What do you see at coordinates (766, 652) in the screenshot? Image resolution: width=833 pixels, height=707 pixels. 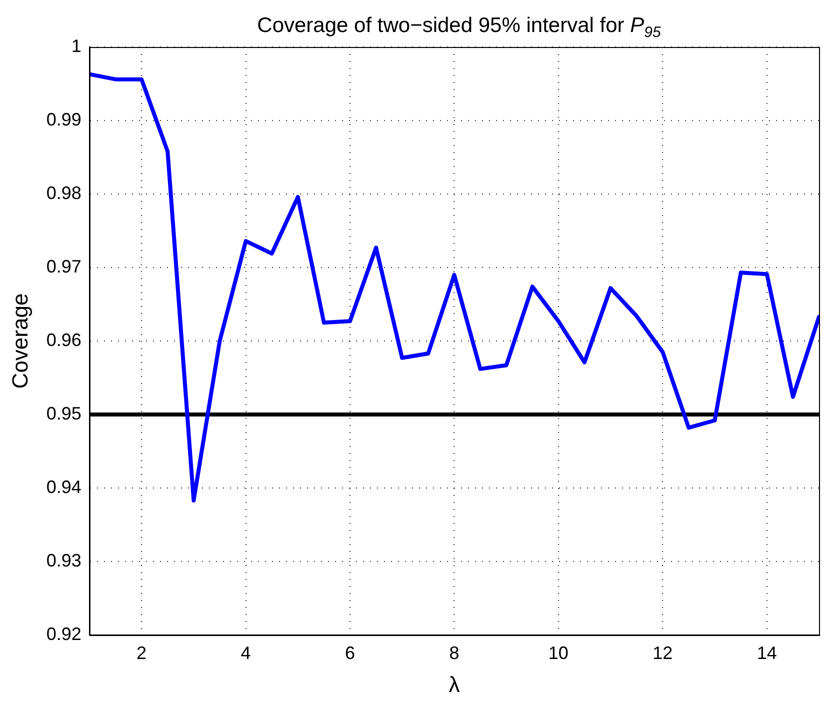 I see `x-tick-label: 14` at bounding box center [766, 652].